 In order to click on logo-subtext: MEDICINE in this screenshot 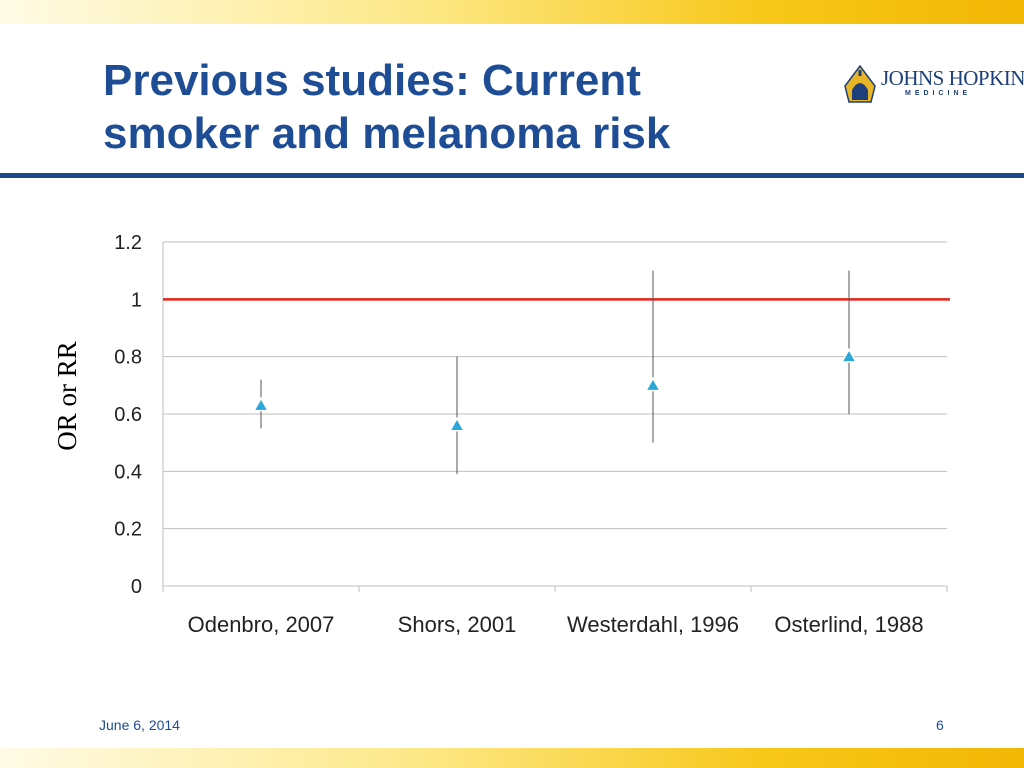, I will do `click(938, 93)`.